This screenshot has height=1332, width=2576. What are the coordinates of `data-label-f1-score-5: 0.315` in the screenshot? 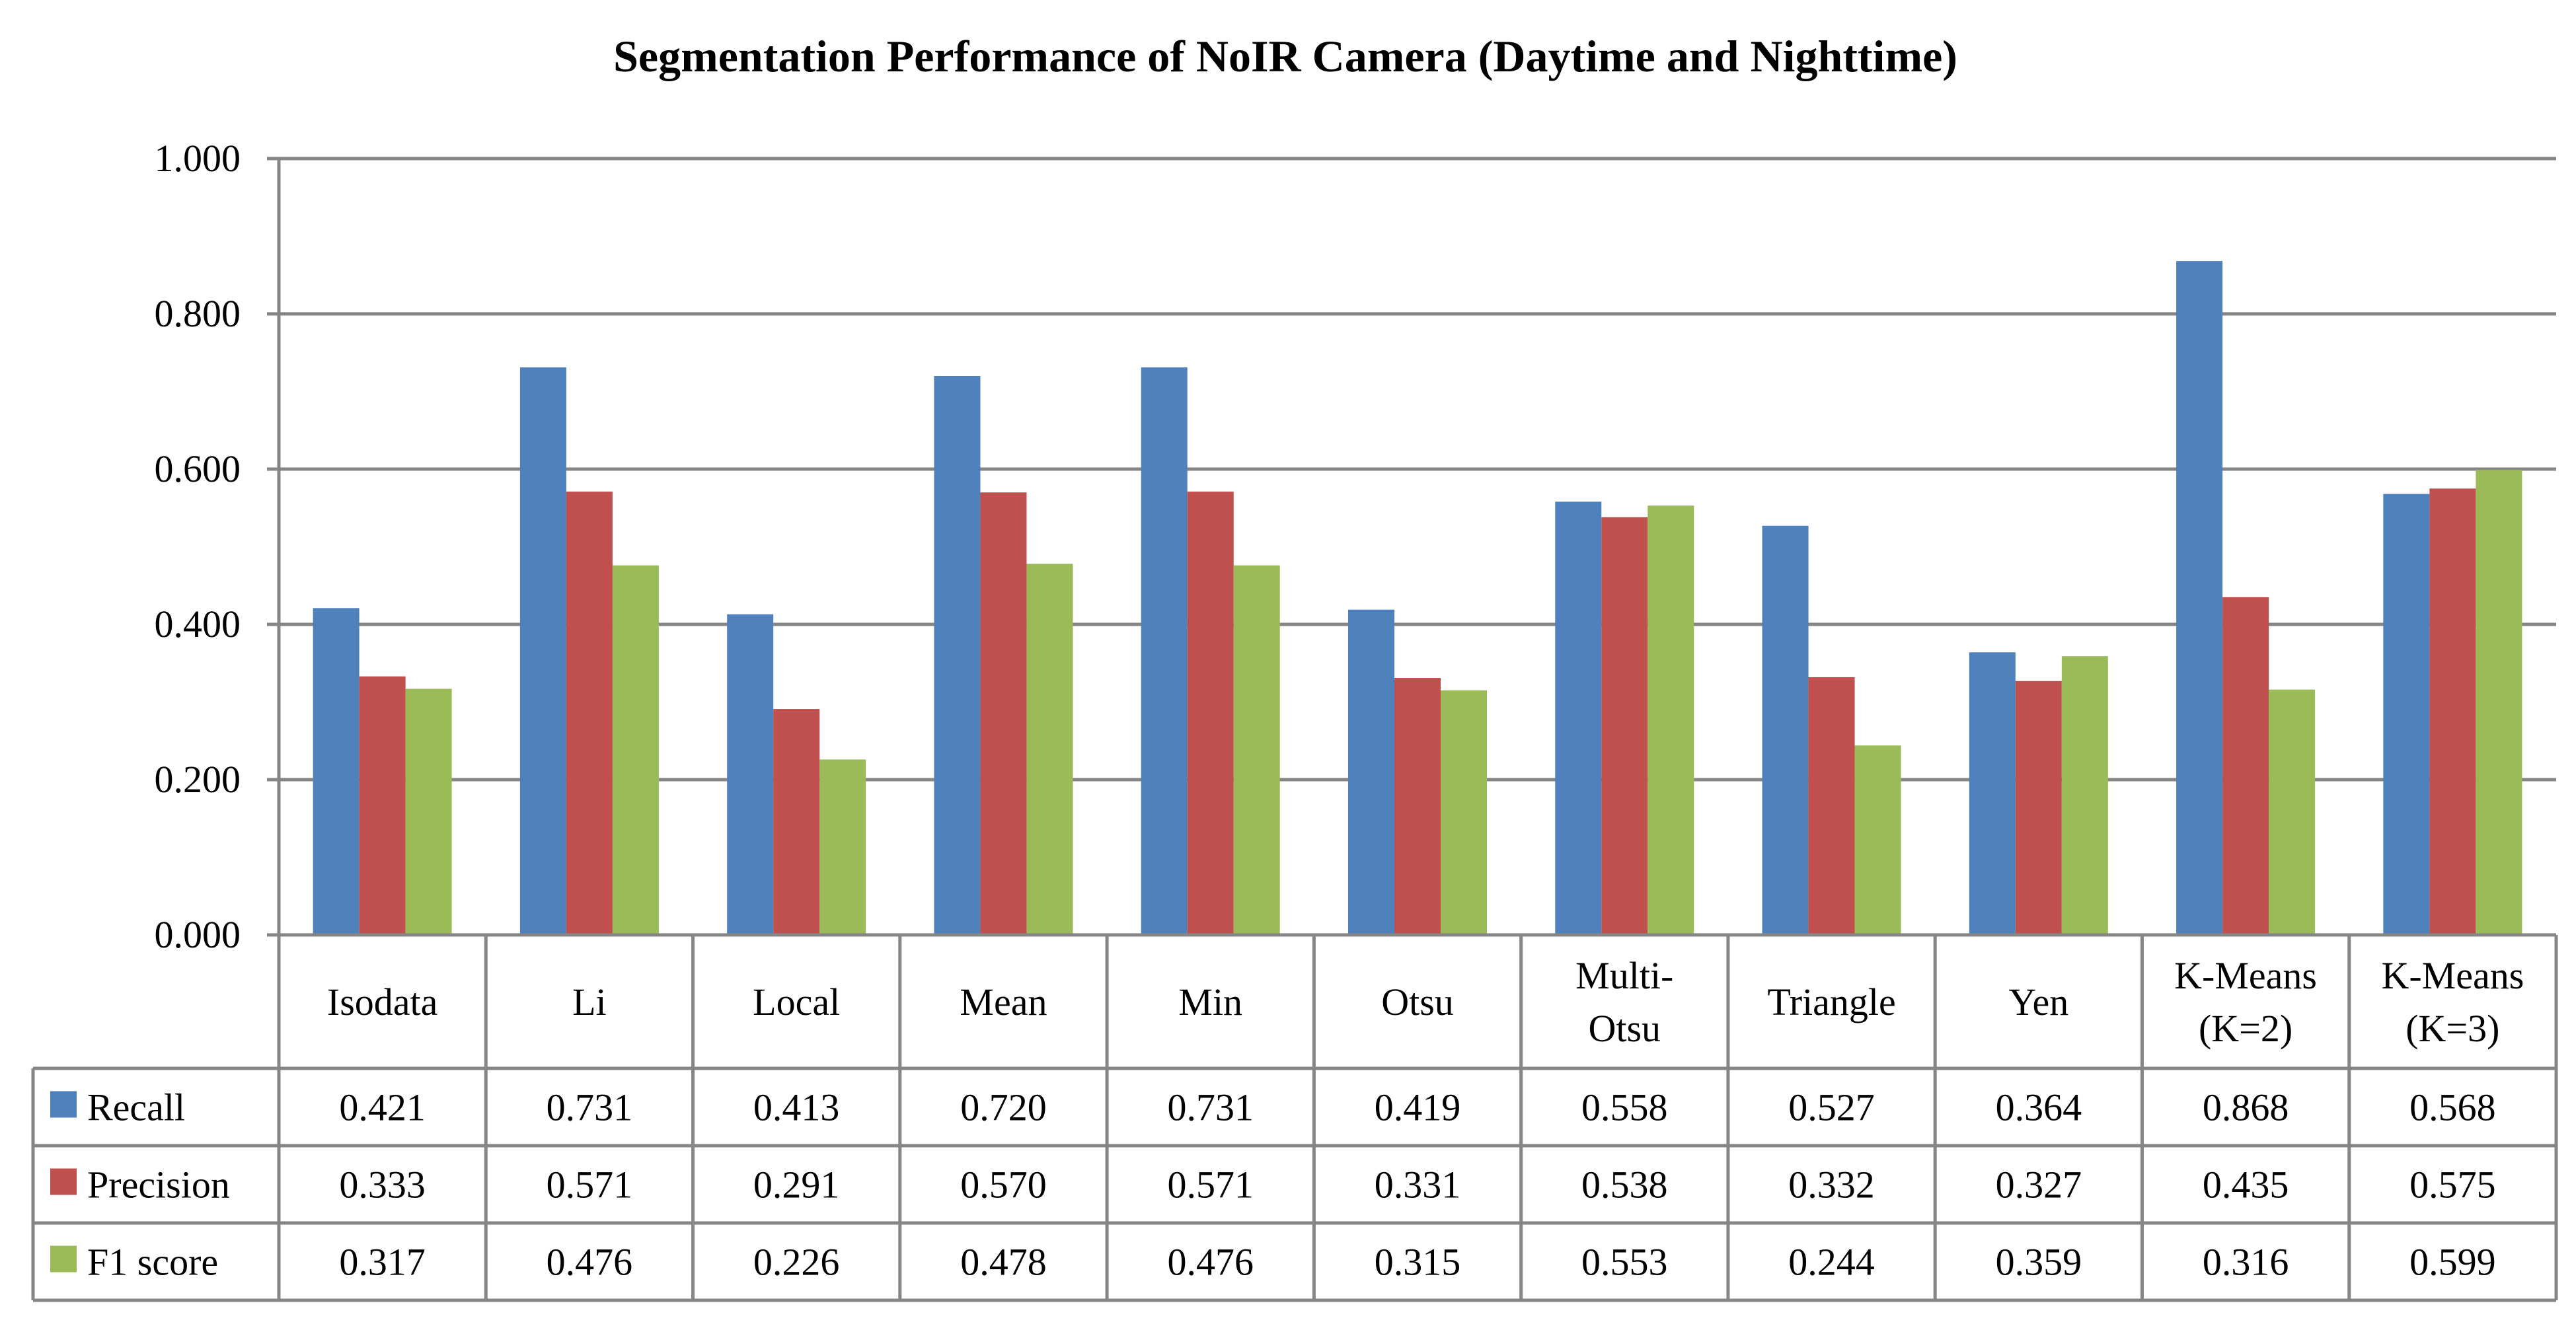 It's located at (1418, 1262).